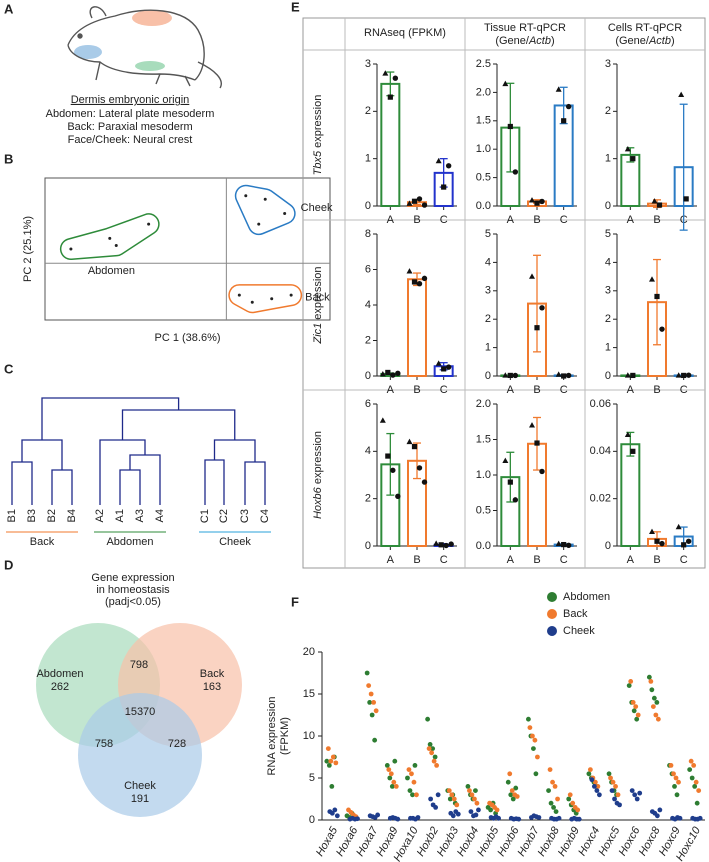 The width and height of the screenshot is (709, 862). Describe the element at coordinates (59, 674) in the screenshot. I see `venn-set-name: Abdomen` at that location.